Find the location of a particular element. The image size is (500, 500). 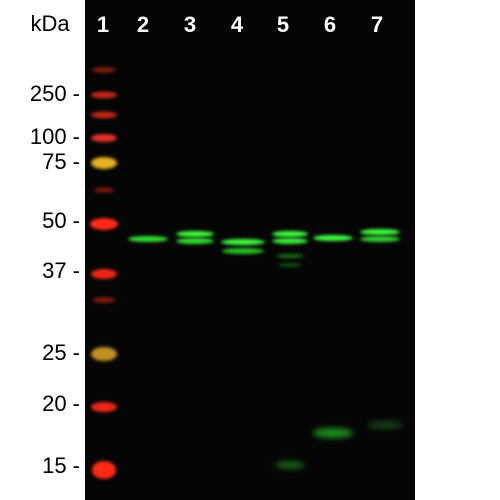

lane-number: 4 is located at coordinates (237, 24).